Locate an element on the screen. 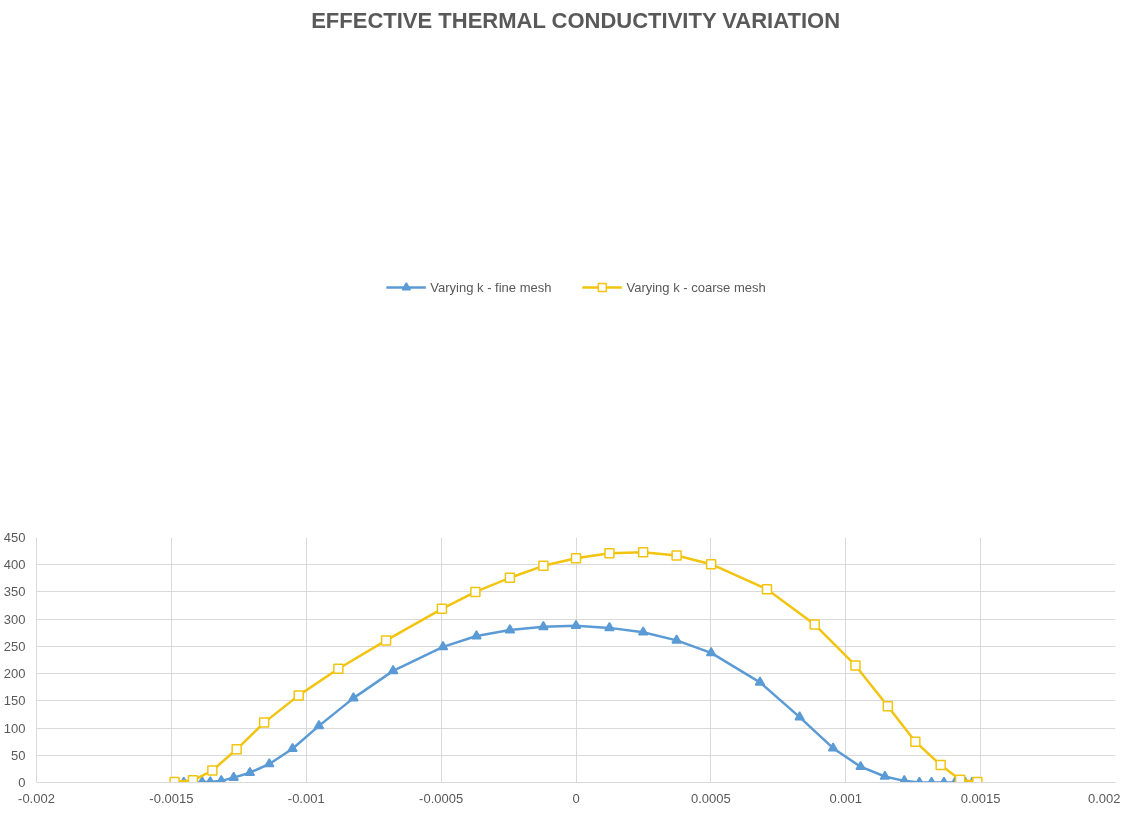 This screenshot has height=821, width=1134. x-tick-label: -0.001 is located at coordinates (306, 798).